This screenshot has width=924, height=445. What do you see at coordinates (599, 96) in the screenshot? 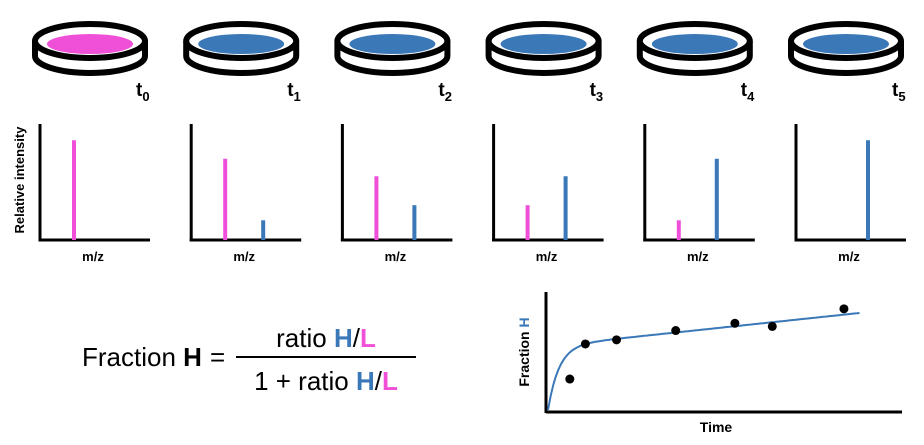
I see `timepoint-subscript: 3` at bounding box center [599, 96].